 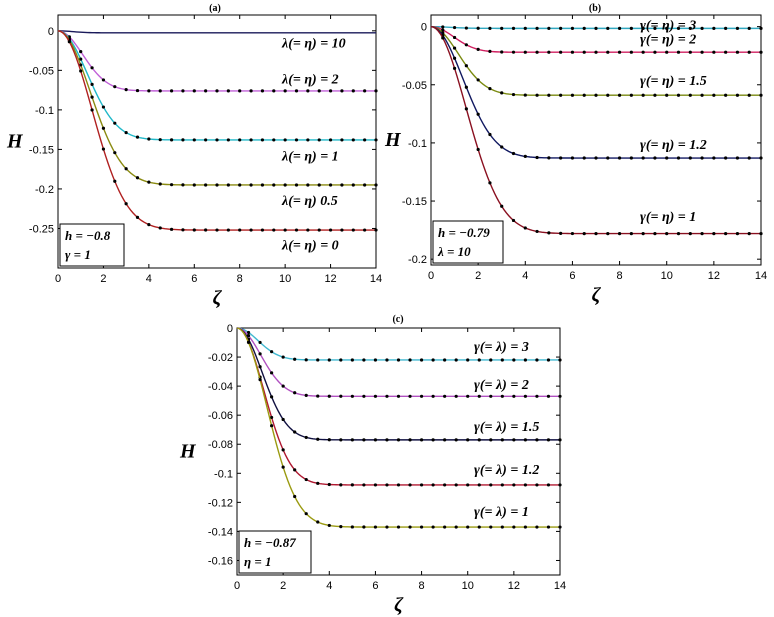 I want to click on y-axis-label: H, so click(x=393, y=140).